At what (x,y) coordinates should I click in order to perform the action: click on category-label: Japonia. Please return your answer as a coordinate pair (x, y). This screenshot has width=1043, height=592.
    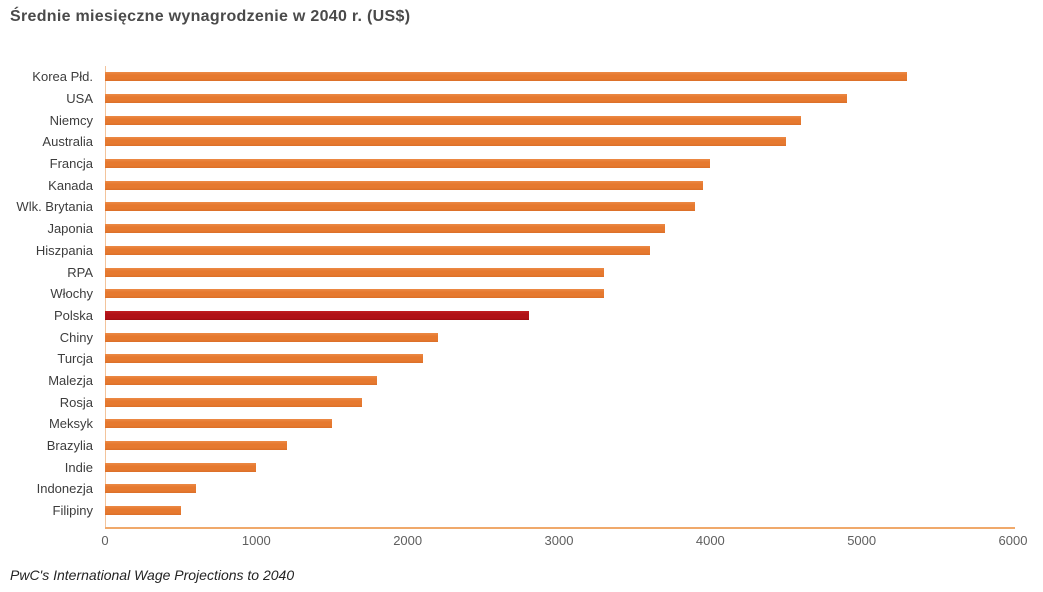
    Looking at the image, I should click on (70, 229).